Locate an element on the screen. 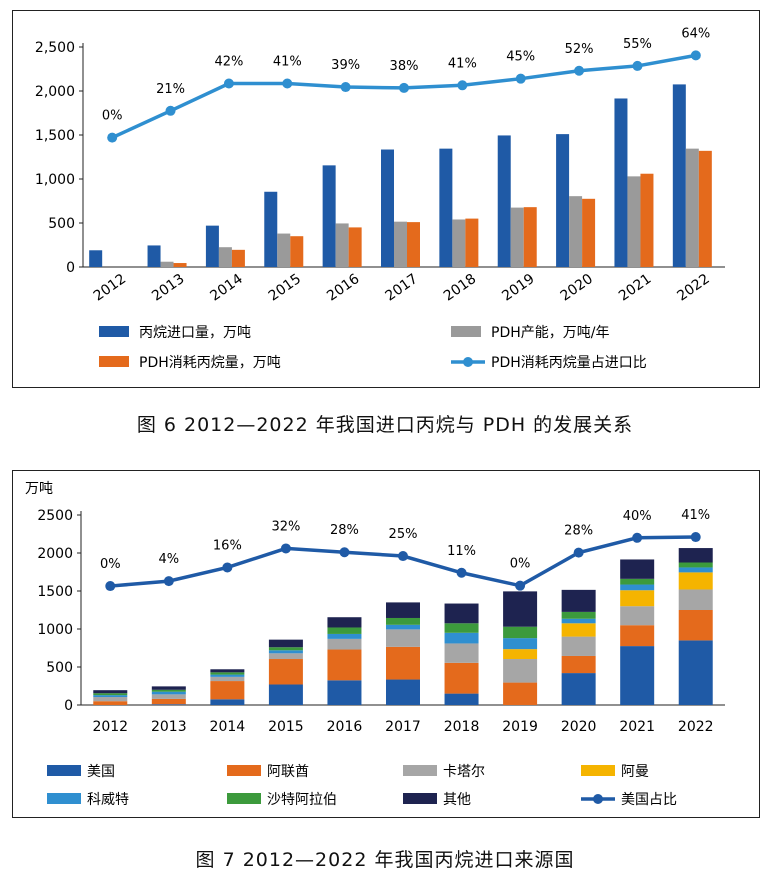 The image size is (770, 887). x-tick-label: 2018 is located at coordinates (460, 288).